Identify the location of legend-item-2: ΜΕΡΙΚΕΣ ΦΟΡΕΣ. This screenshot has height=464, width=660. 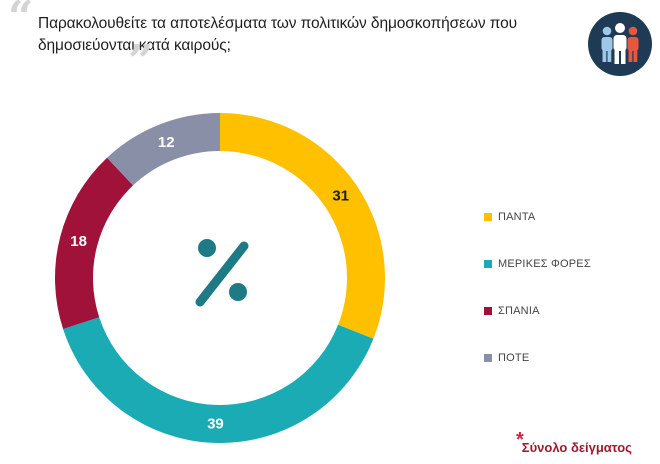
(537, 263).